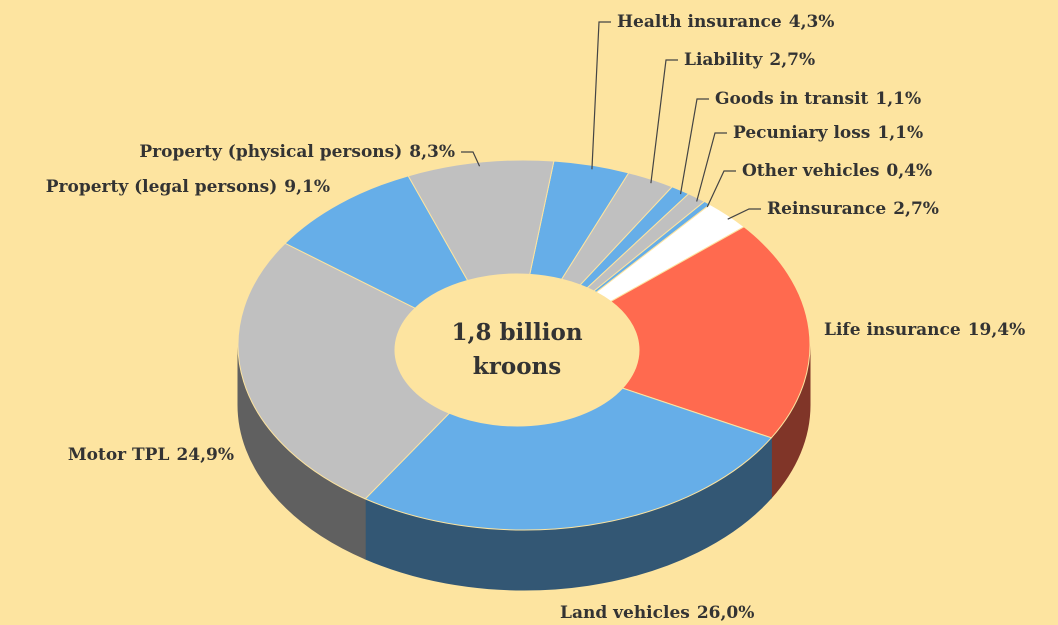 Image resolution: width=1058 pixels, height=625 pixels. I want to click on label-value: 19,4%, so click(997, 330).